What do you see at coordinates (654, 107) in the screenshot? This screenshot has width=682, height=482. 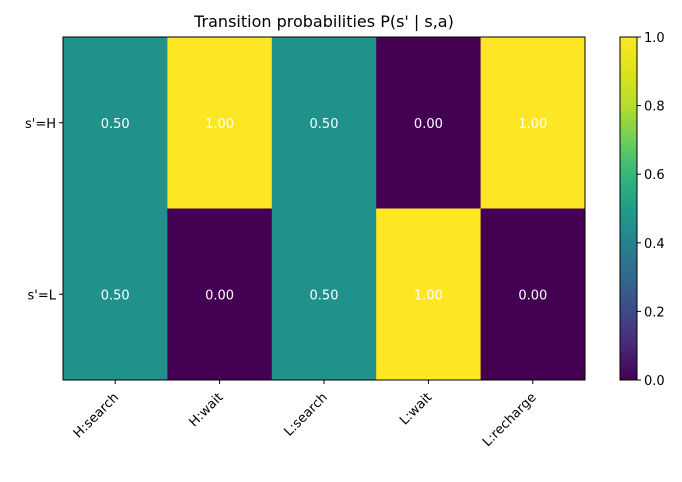 I see `colorbar-tick-label: 0.8` at bounding box center [654, 107].